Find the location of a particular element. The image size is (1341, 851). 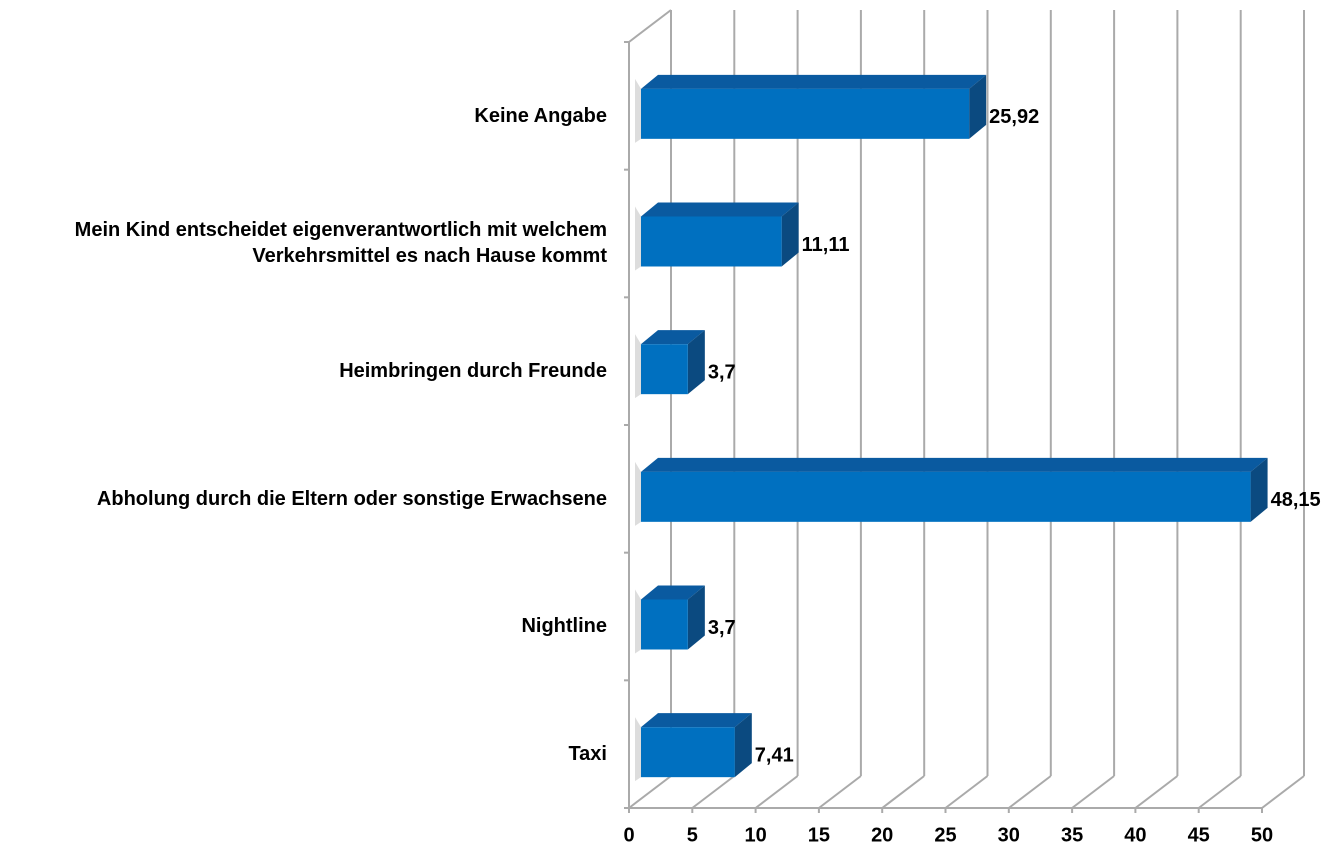

category-label: Nightline is located at coordinates (564, 626).